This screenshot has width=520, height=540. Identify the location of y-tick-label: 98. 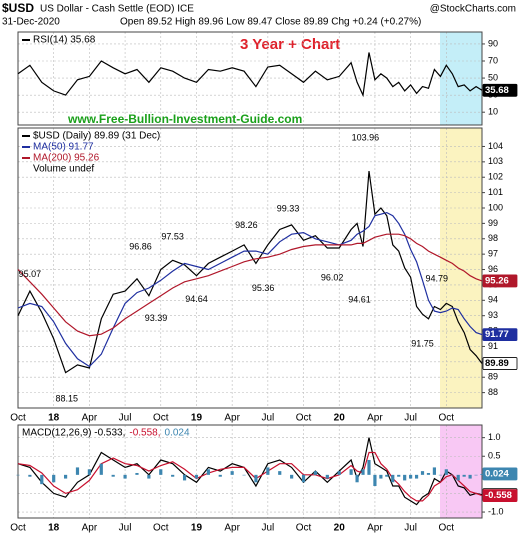
(493, 238).